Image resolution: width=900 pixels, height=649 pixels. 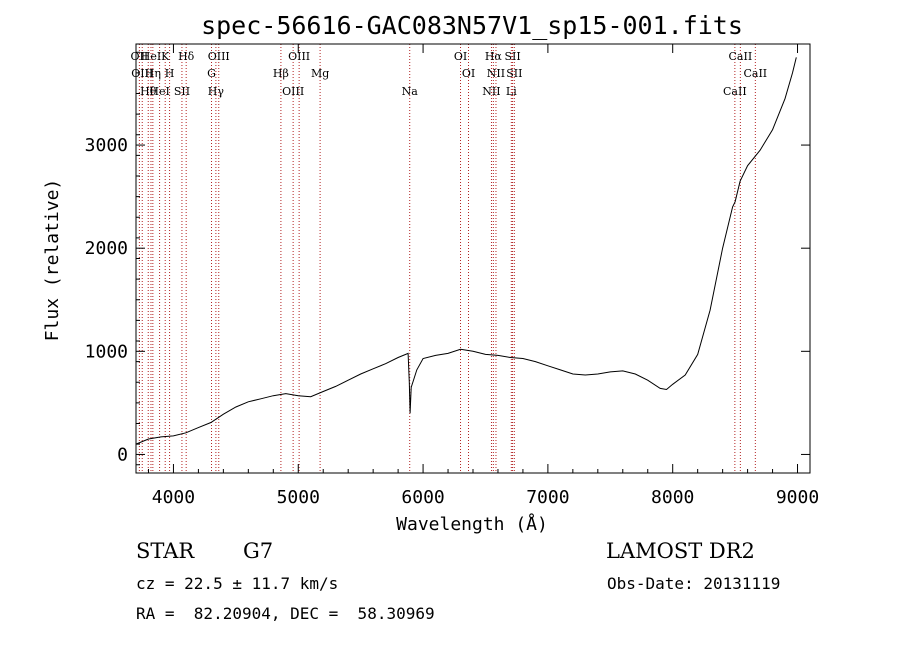 I want to click on observation-date: Obs-Date: 20131119, so click(x=694, y=583).